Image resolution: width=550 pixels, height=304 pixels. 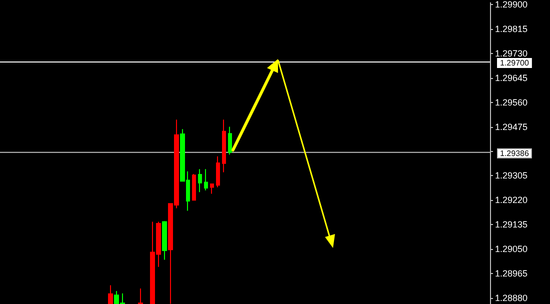 I want to click on y-tick-label: 1.29560, so click(x=511, y=102).